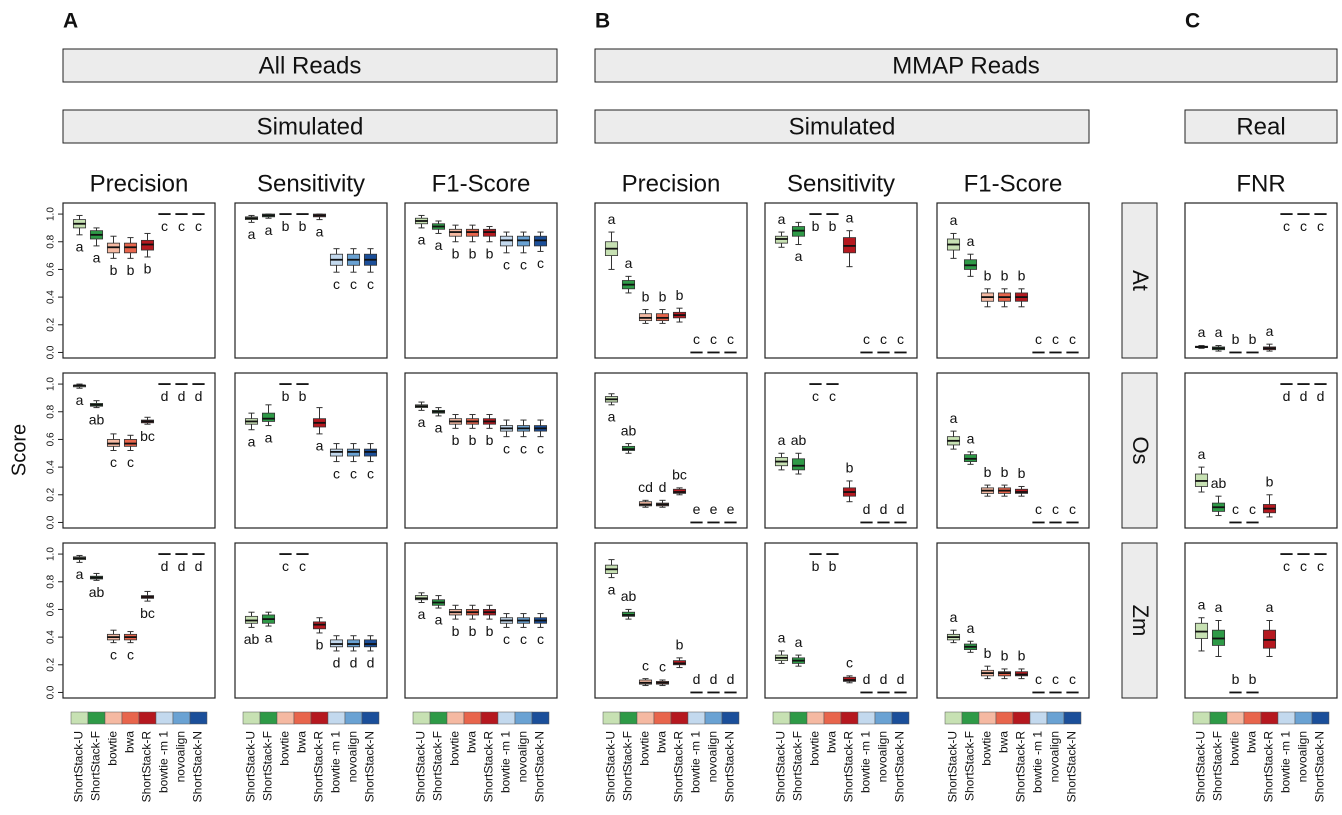  Describe the element at coordinates (966, 65) in the screenshot. I see `reads-header-box` at that location.